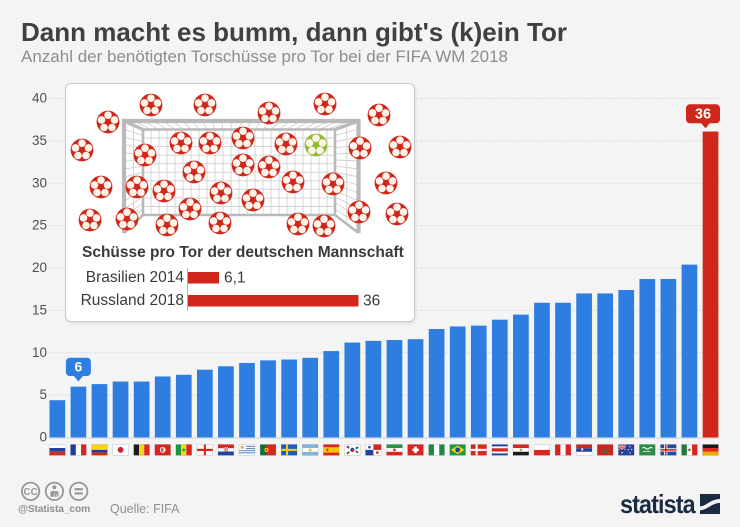  Describe the element at coordinates (43, 394) in the screenshot. I see `svg-text: 5` at that location.